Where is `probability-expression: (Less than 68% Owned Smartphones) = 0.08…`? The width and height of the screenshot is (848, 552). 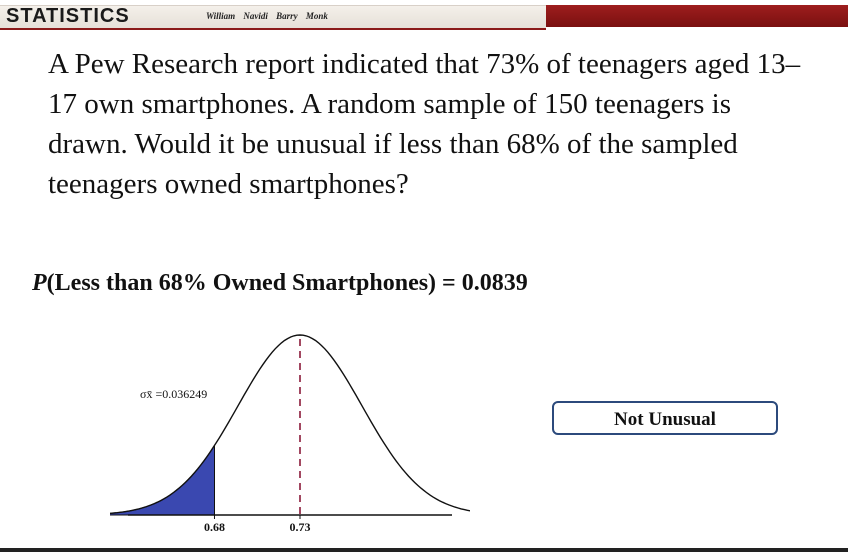 probability-expression: (Less than 68% Owned Smartphones) = 0.08… is located at coordinates (287, 283).